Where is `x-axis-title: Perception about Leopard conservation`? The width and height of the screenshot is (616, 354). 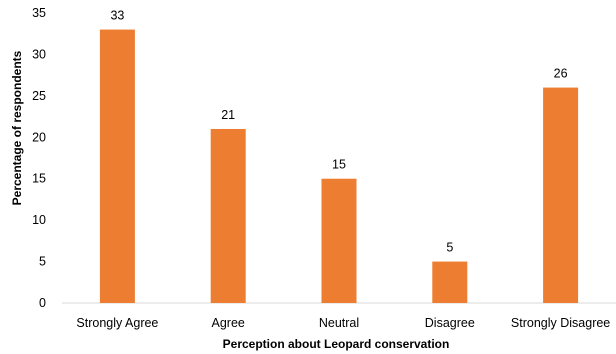
x-axis-title: Perception about Leopard conservation is located at coordinates (336, 344).